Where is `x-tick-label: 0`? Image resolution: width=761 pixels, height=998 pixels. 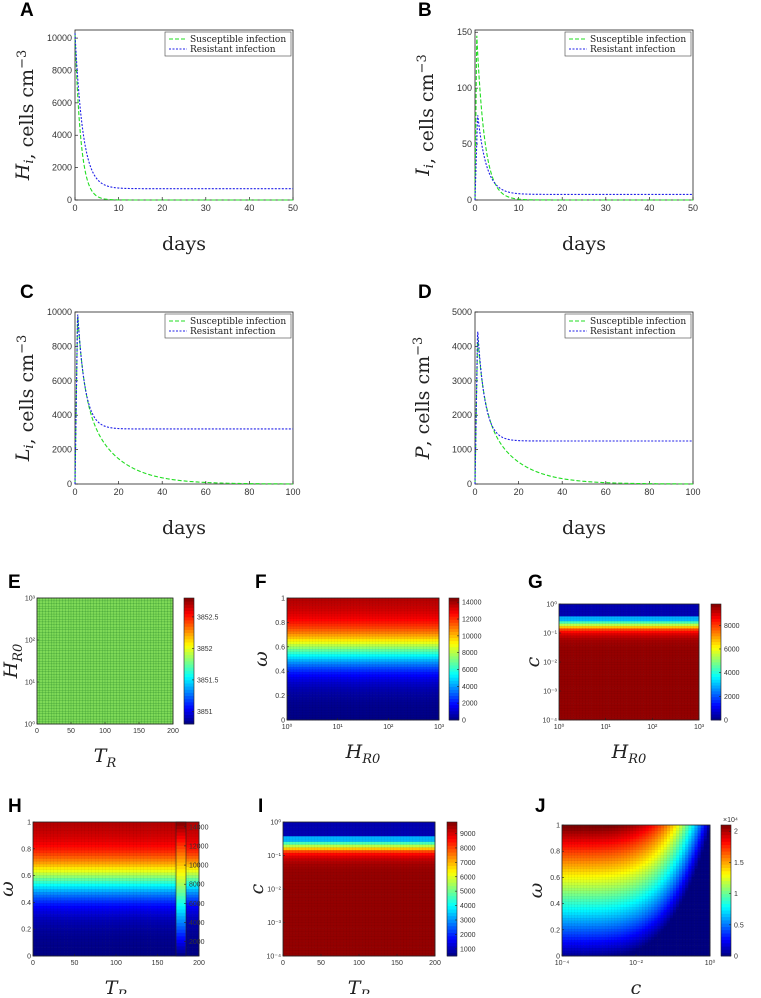 x-tick-label: 0 is located at coordinates (74, 492).